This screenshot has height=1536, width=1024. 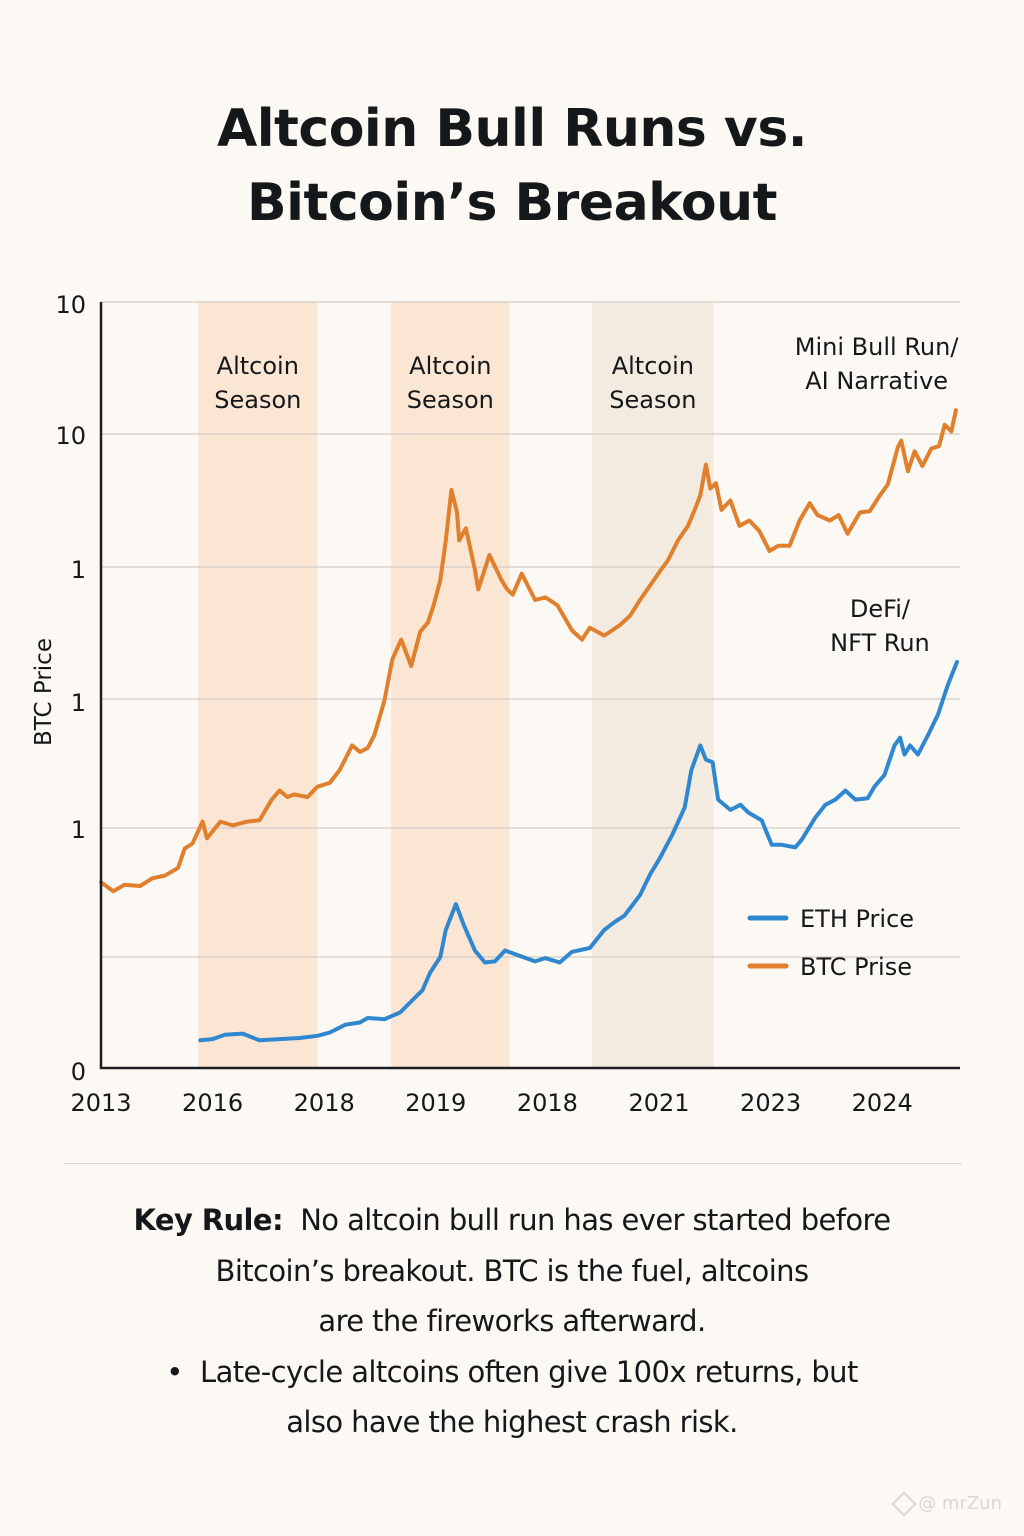 What do you see at coordinates (876, 381) in the screenshot?
I see `annotation-label: AI Narrative` at bounding box center [876, 381].